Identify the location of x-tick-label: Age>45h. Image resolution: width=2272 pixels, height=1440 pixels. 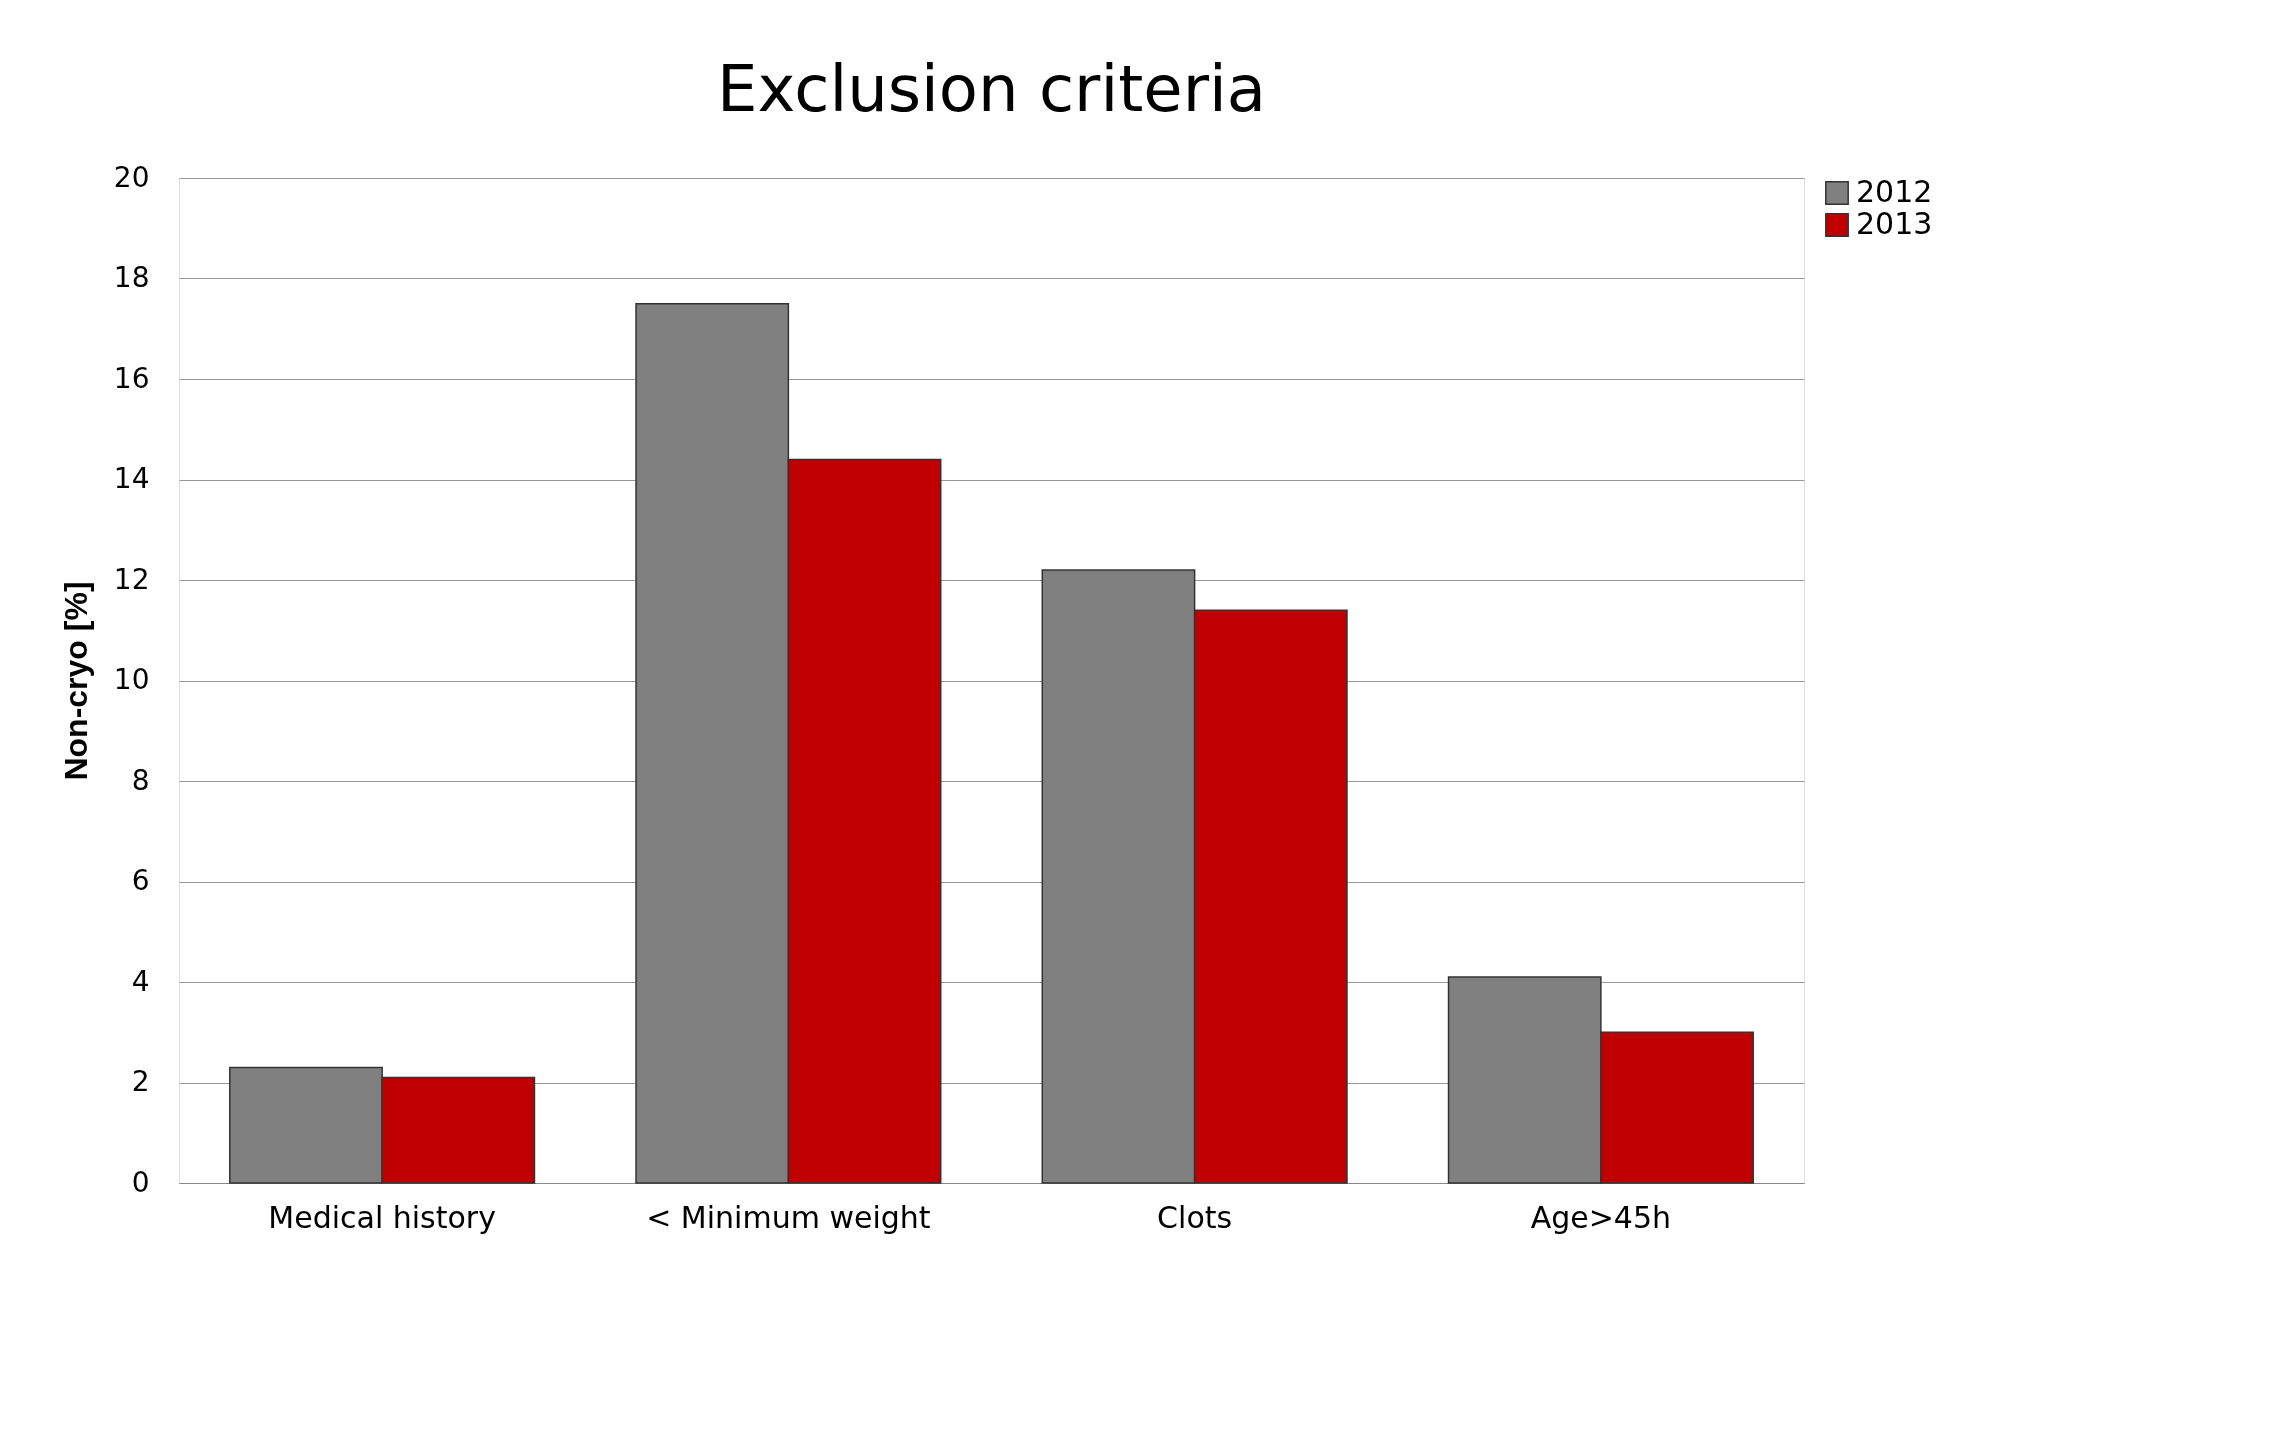
(1601, 1217).